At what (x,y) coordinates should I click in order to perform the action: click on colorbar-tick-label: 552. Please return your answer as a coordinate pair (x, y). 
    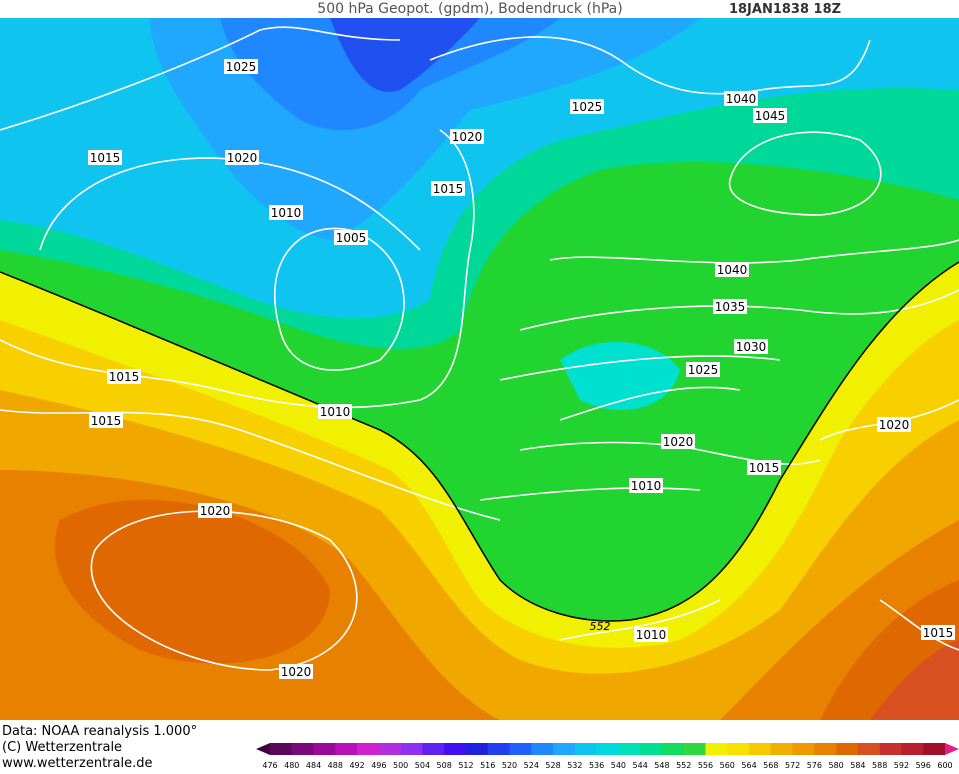
    Looking at the image, I should click on (683, 765).